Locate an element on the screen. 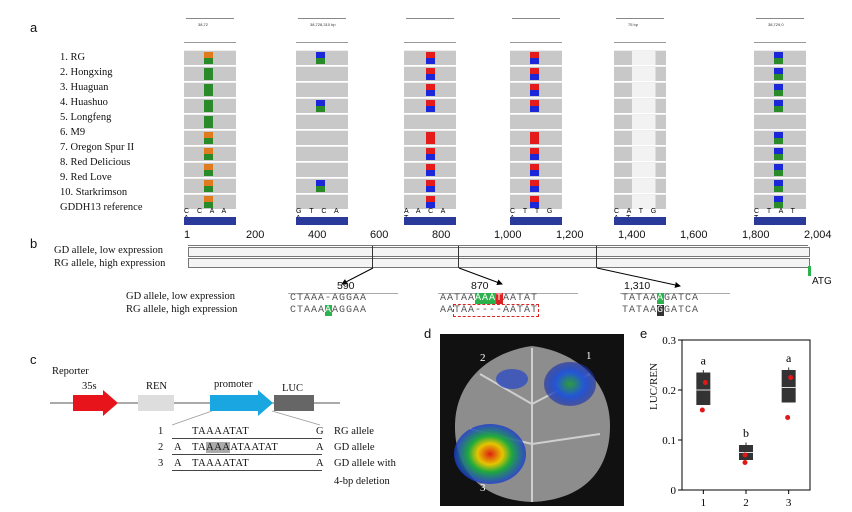 The height and width of the screenshot is (512, 852). seq-590-gd: CTAAA-AGGAA is located at coordinates (329, 298).